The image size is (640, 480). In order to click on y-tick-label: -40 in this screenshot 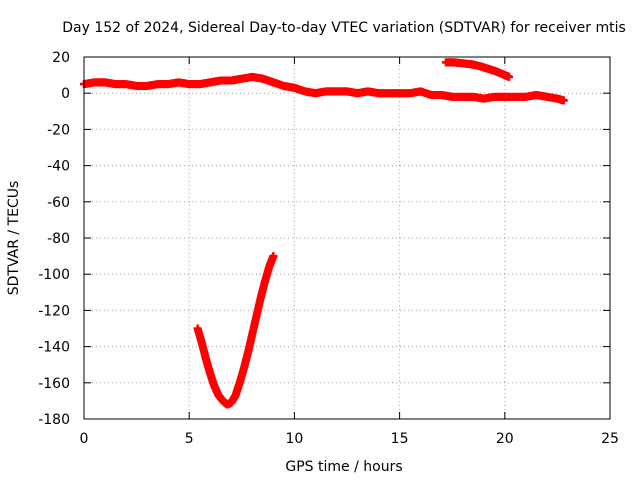, I will do `click(58, 167)`.